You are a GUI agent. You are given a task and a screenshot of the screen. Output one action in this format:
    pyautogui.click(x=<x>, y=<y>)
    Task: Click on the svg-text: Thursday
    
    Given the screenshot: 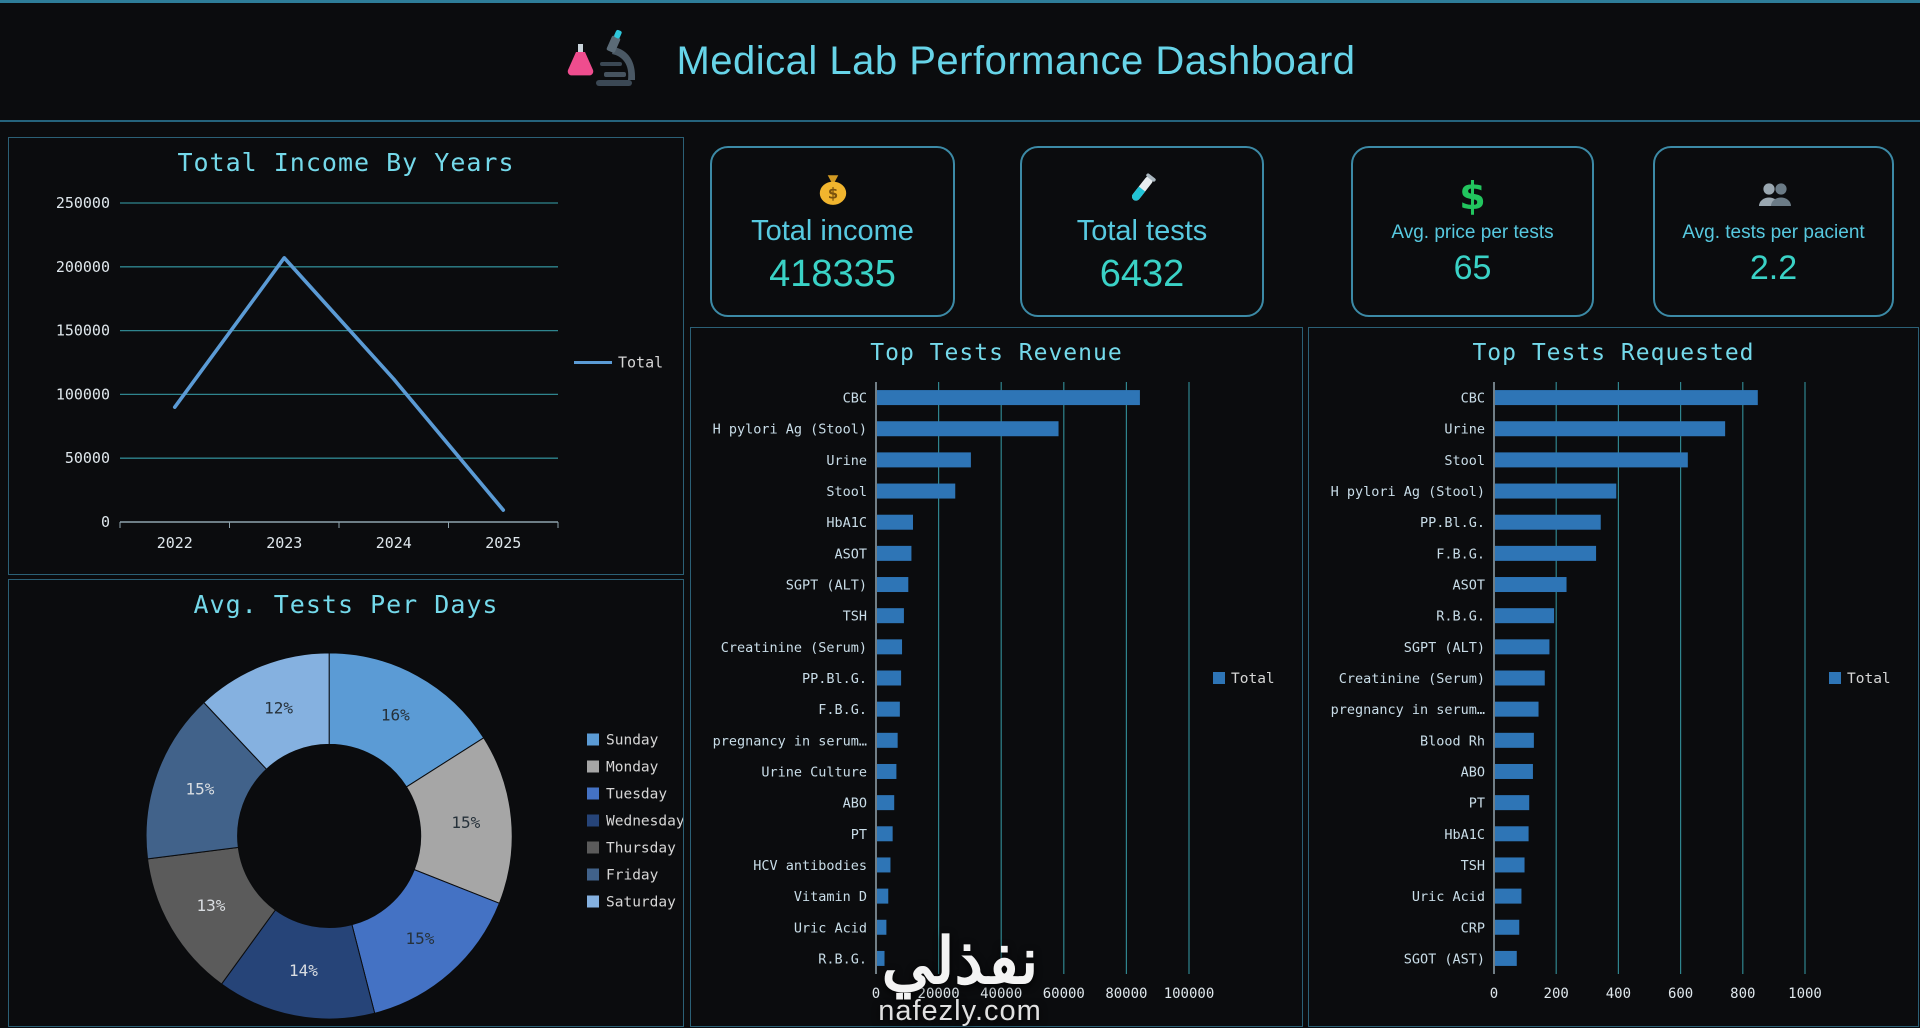 What is the action you would take?
    pyautogui.click(x=641, y=849)
    